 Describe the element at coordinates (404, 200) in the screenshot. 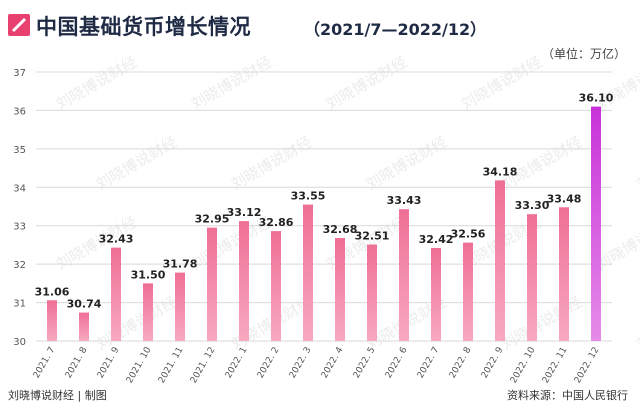

I see `bar-value-label: 33.43` at that location.